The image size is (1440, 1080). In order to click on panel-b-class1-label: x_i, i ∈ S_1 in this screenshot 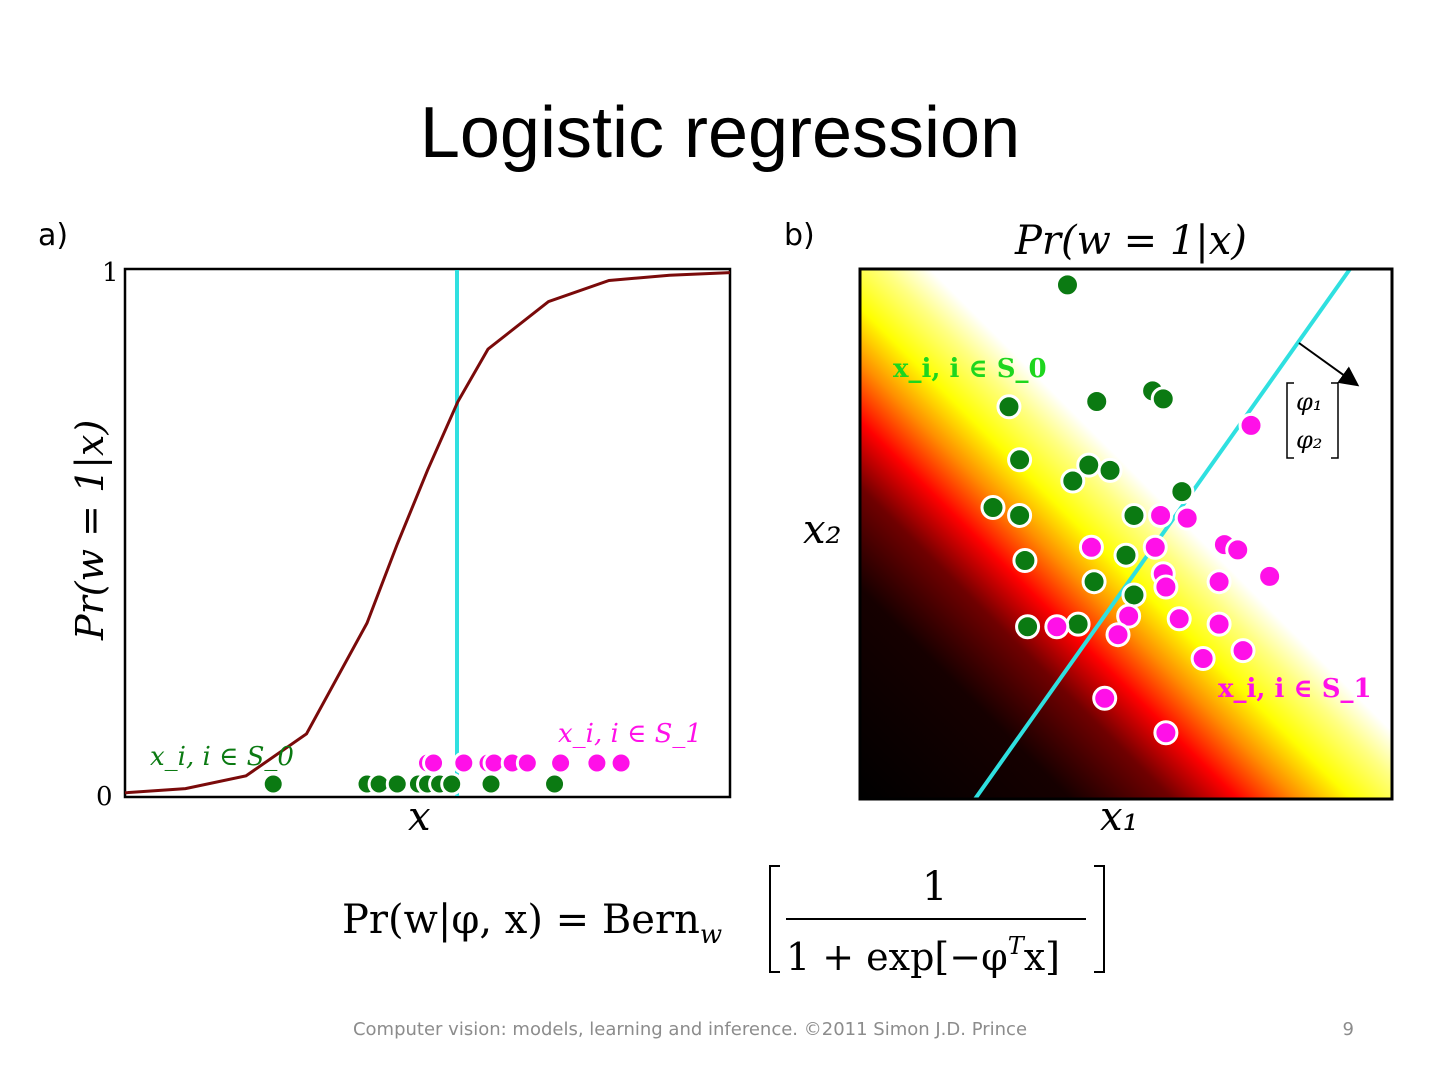, I will do `click(1295, 689)`.